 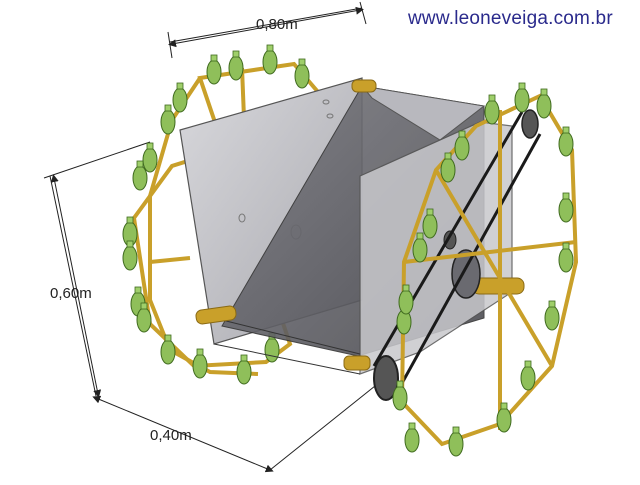 What do you see at coordinates (510, 18) in the screenshot?
I see `website-url: www.leoneveiga.com.br` at bounding box center [510, 18].